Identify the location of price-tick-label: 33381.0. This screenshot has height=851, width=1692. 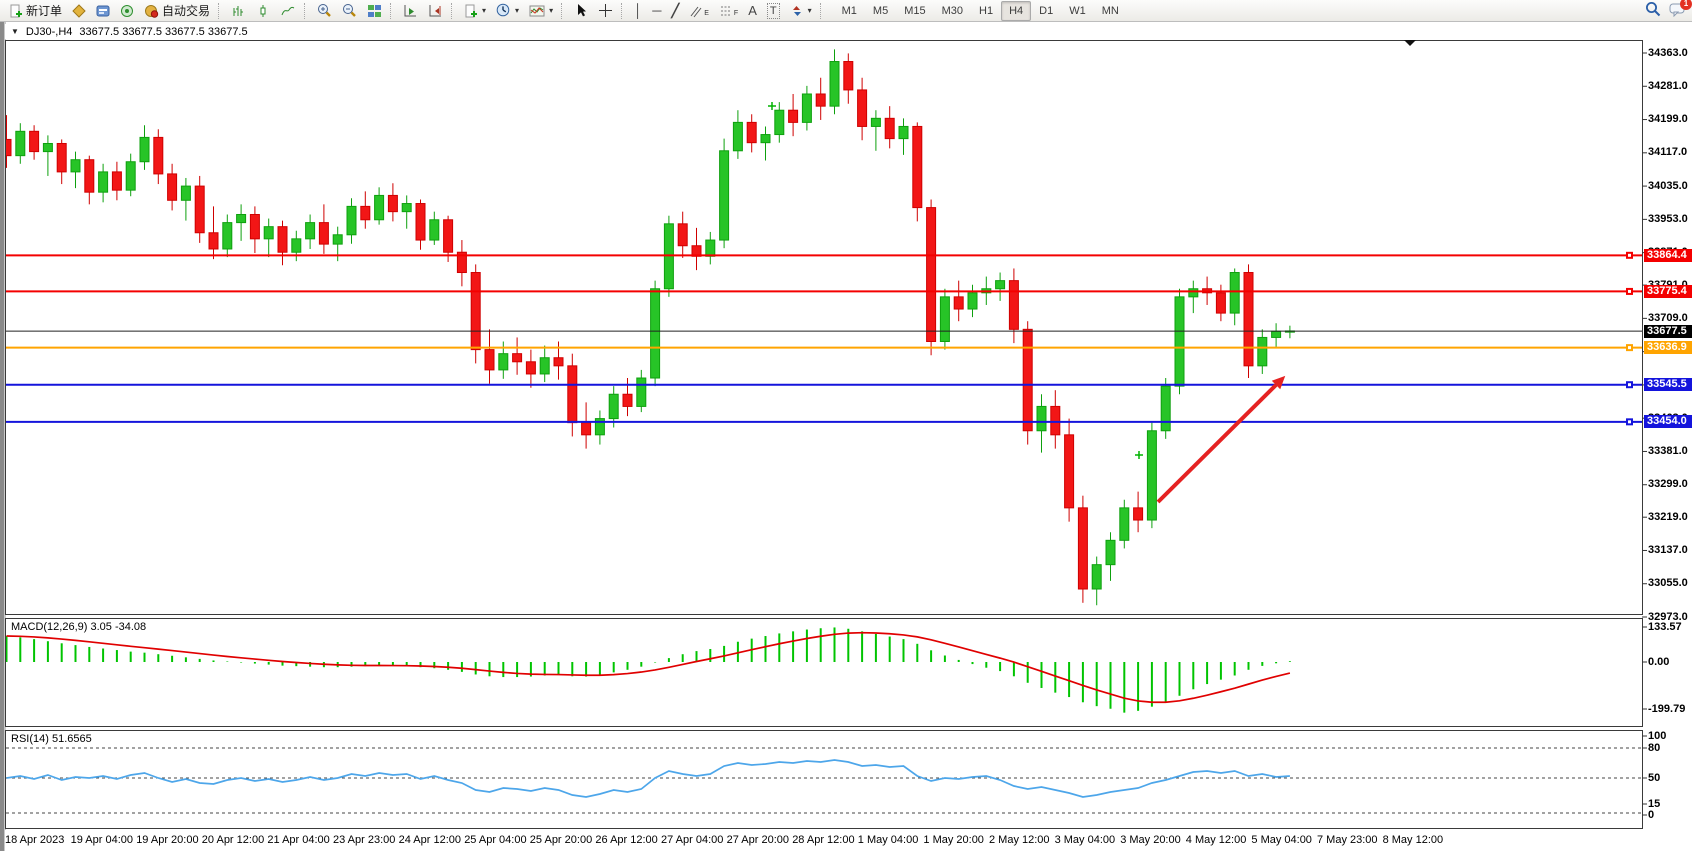
(1668, 450).